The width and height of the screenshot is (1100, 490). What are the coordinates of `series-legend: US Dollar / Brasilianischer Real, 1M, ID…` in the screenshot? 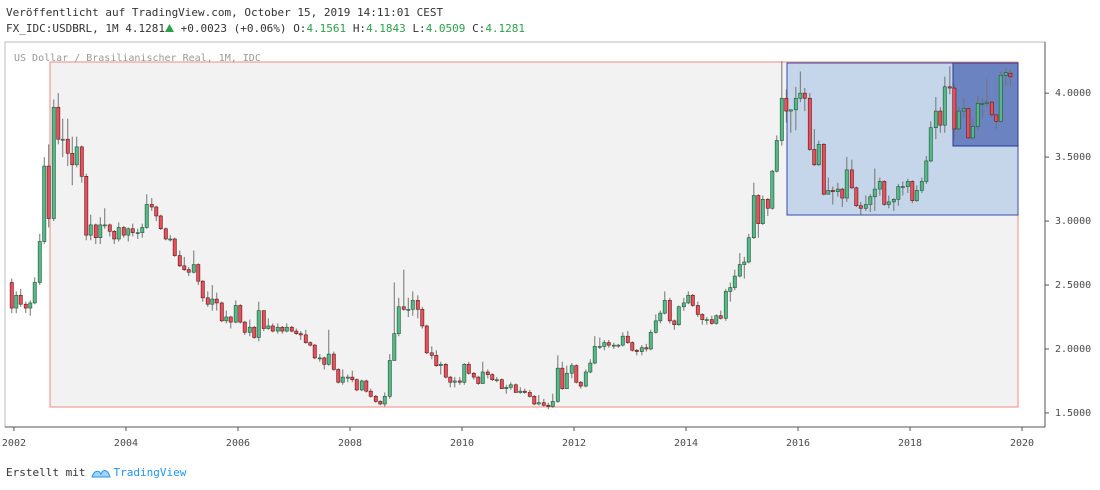 It's located at (137, 58).